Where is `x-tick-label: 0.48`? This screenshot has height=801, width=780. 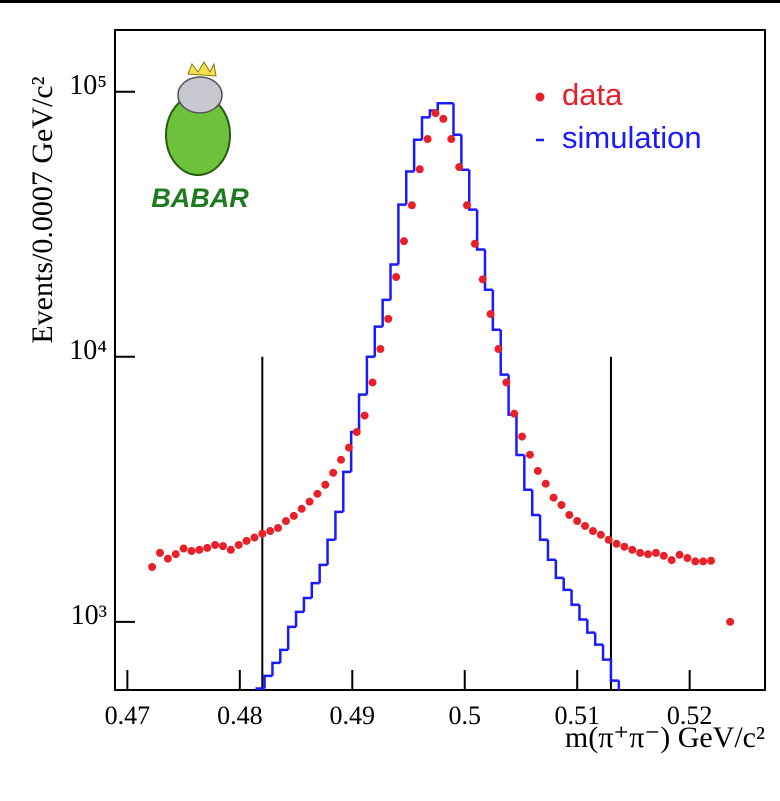
x-tick-label: 0.48 is located at coordinates (240, 715).